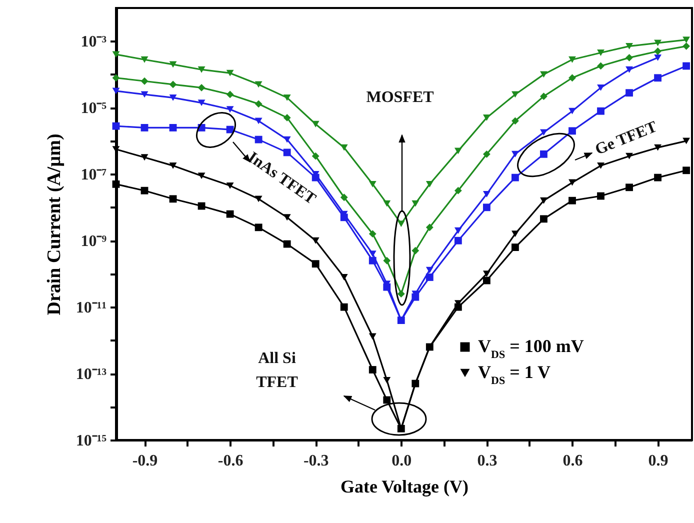 This screenshot has width=694, height=523. What do you see at coordinates (93, 42) in the screenshot?
I see `y-tick-label: 10⁻³` at bounding box center [93, 42].